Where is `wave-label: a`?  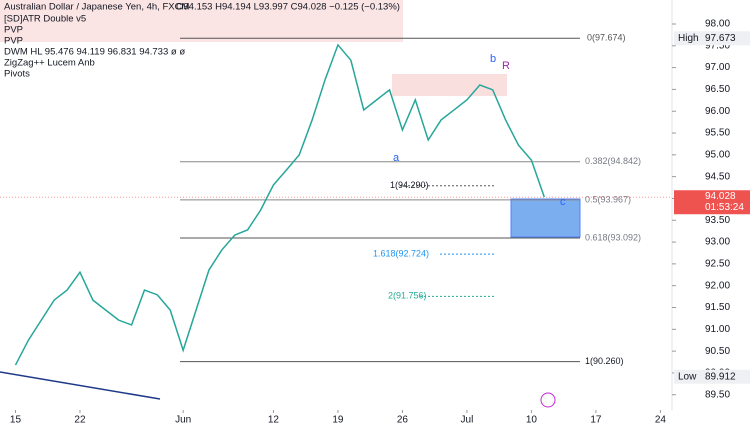
wave-label: a is located at coordinates (396, 158).